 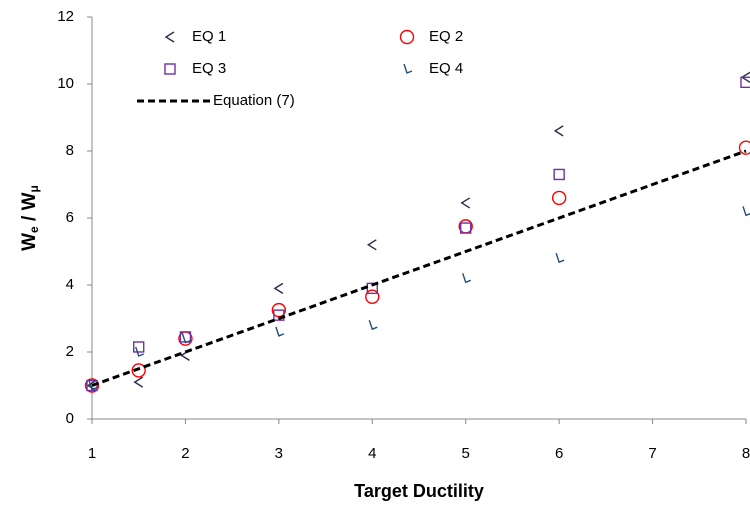 I want to click on y-tick-label: 2, so click(x=70, y=351).